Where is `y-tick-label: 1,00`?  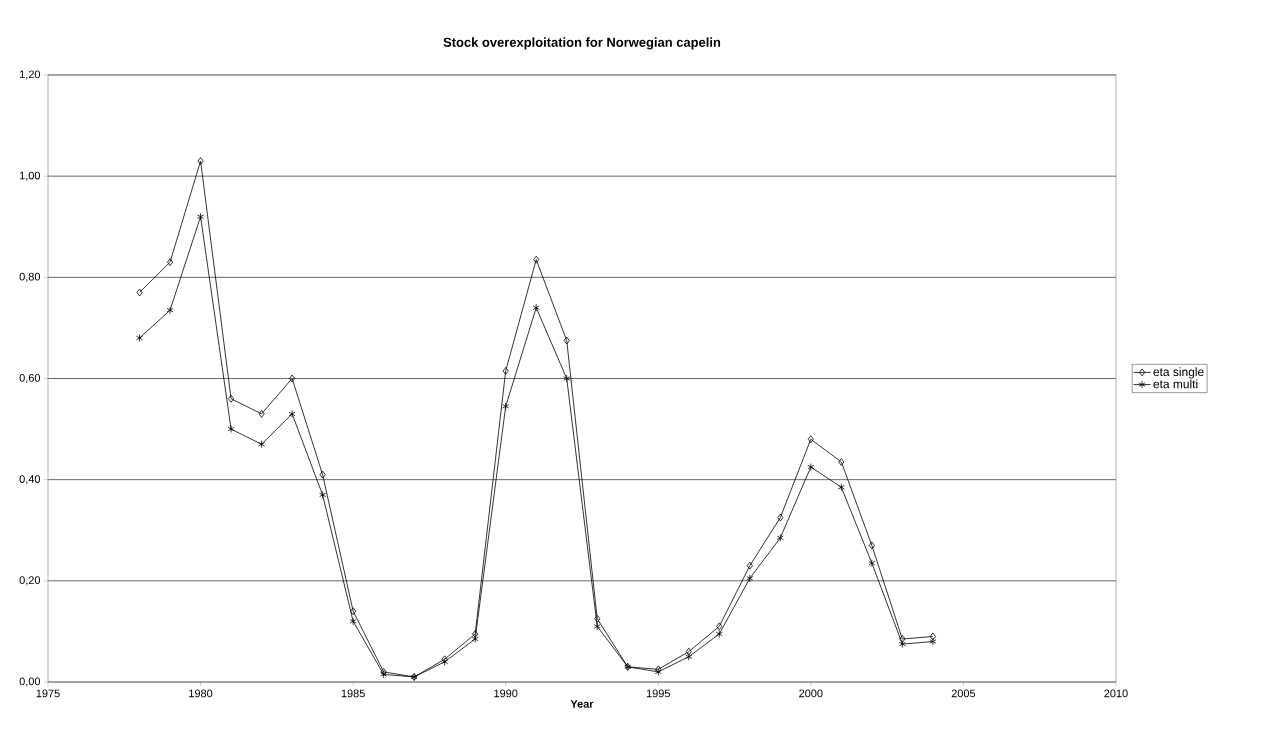
y-tick-label: 1,00 is located at coordinates (30, 176).